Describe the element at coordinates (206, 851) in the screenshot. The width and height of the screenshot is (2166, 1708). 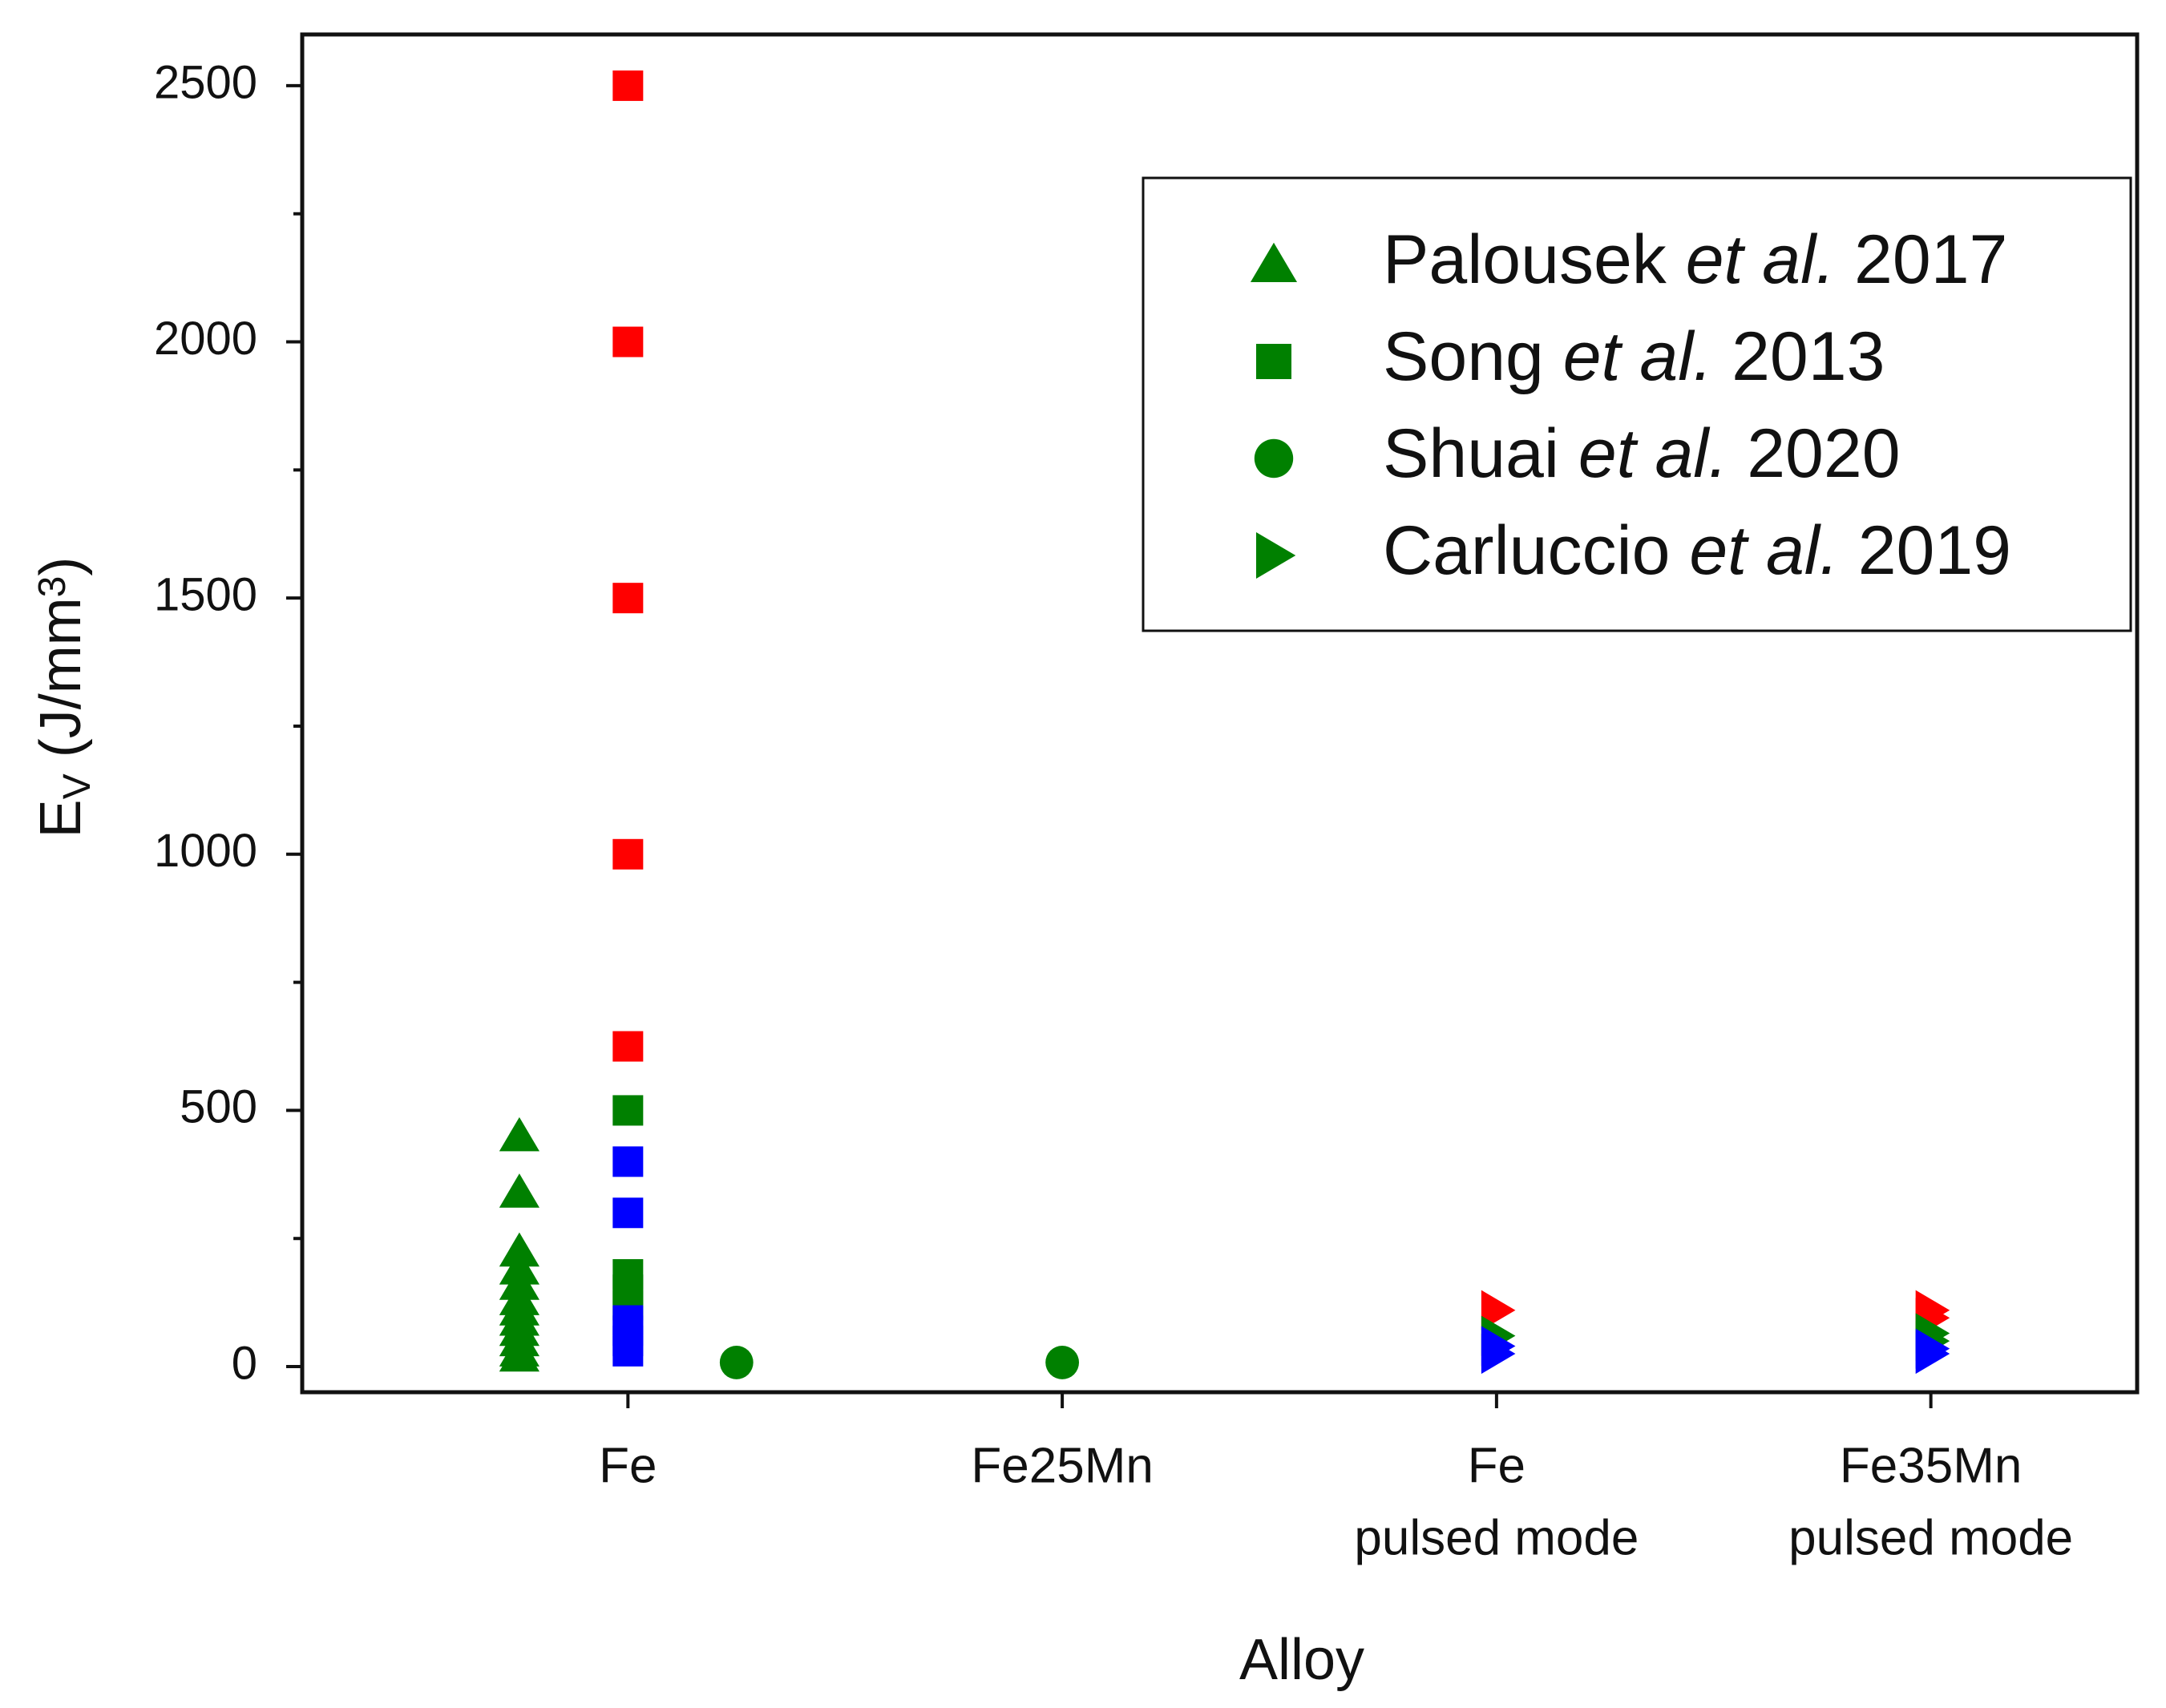
I see `y-tick-label: 1000` at that location.